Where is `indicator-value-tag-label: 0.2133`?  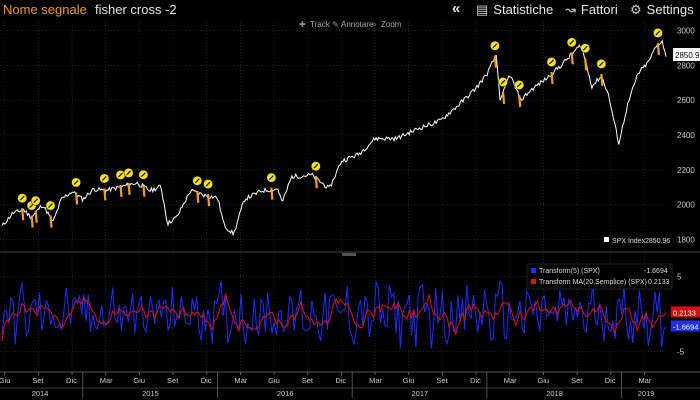
indicator-value-tag-label: 0.2133 is located at coordinates (684, 312).